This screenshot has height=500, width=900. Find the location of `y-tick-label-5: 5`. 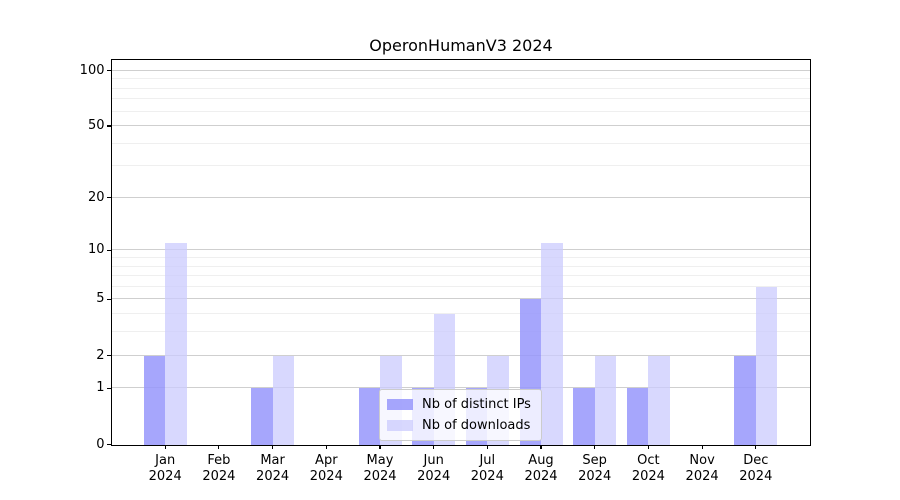

y-tick-label-5: 5 is located at coordinates (100, 299).